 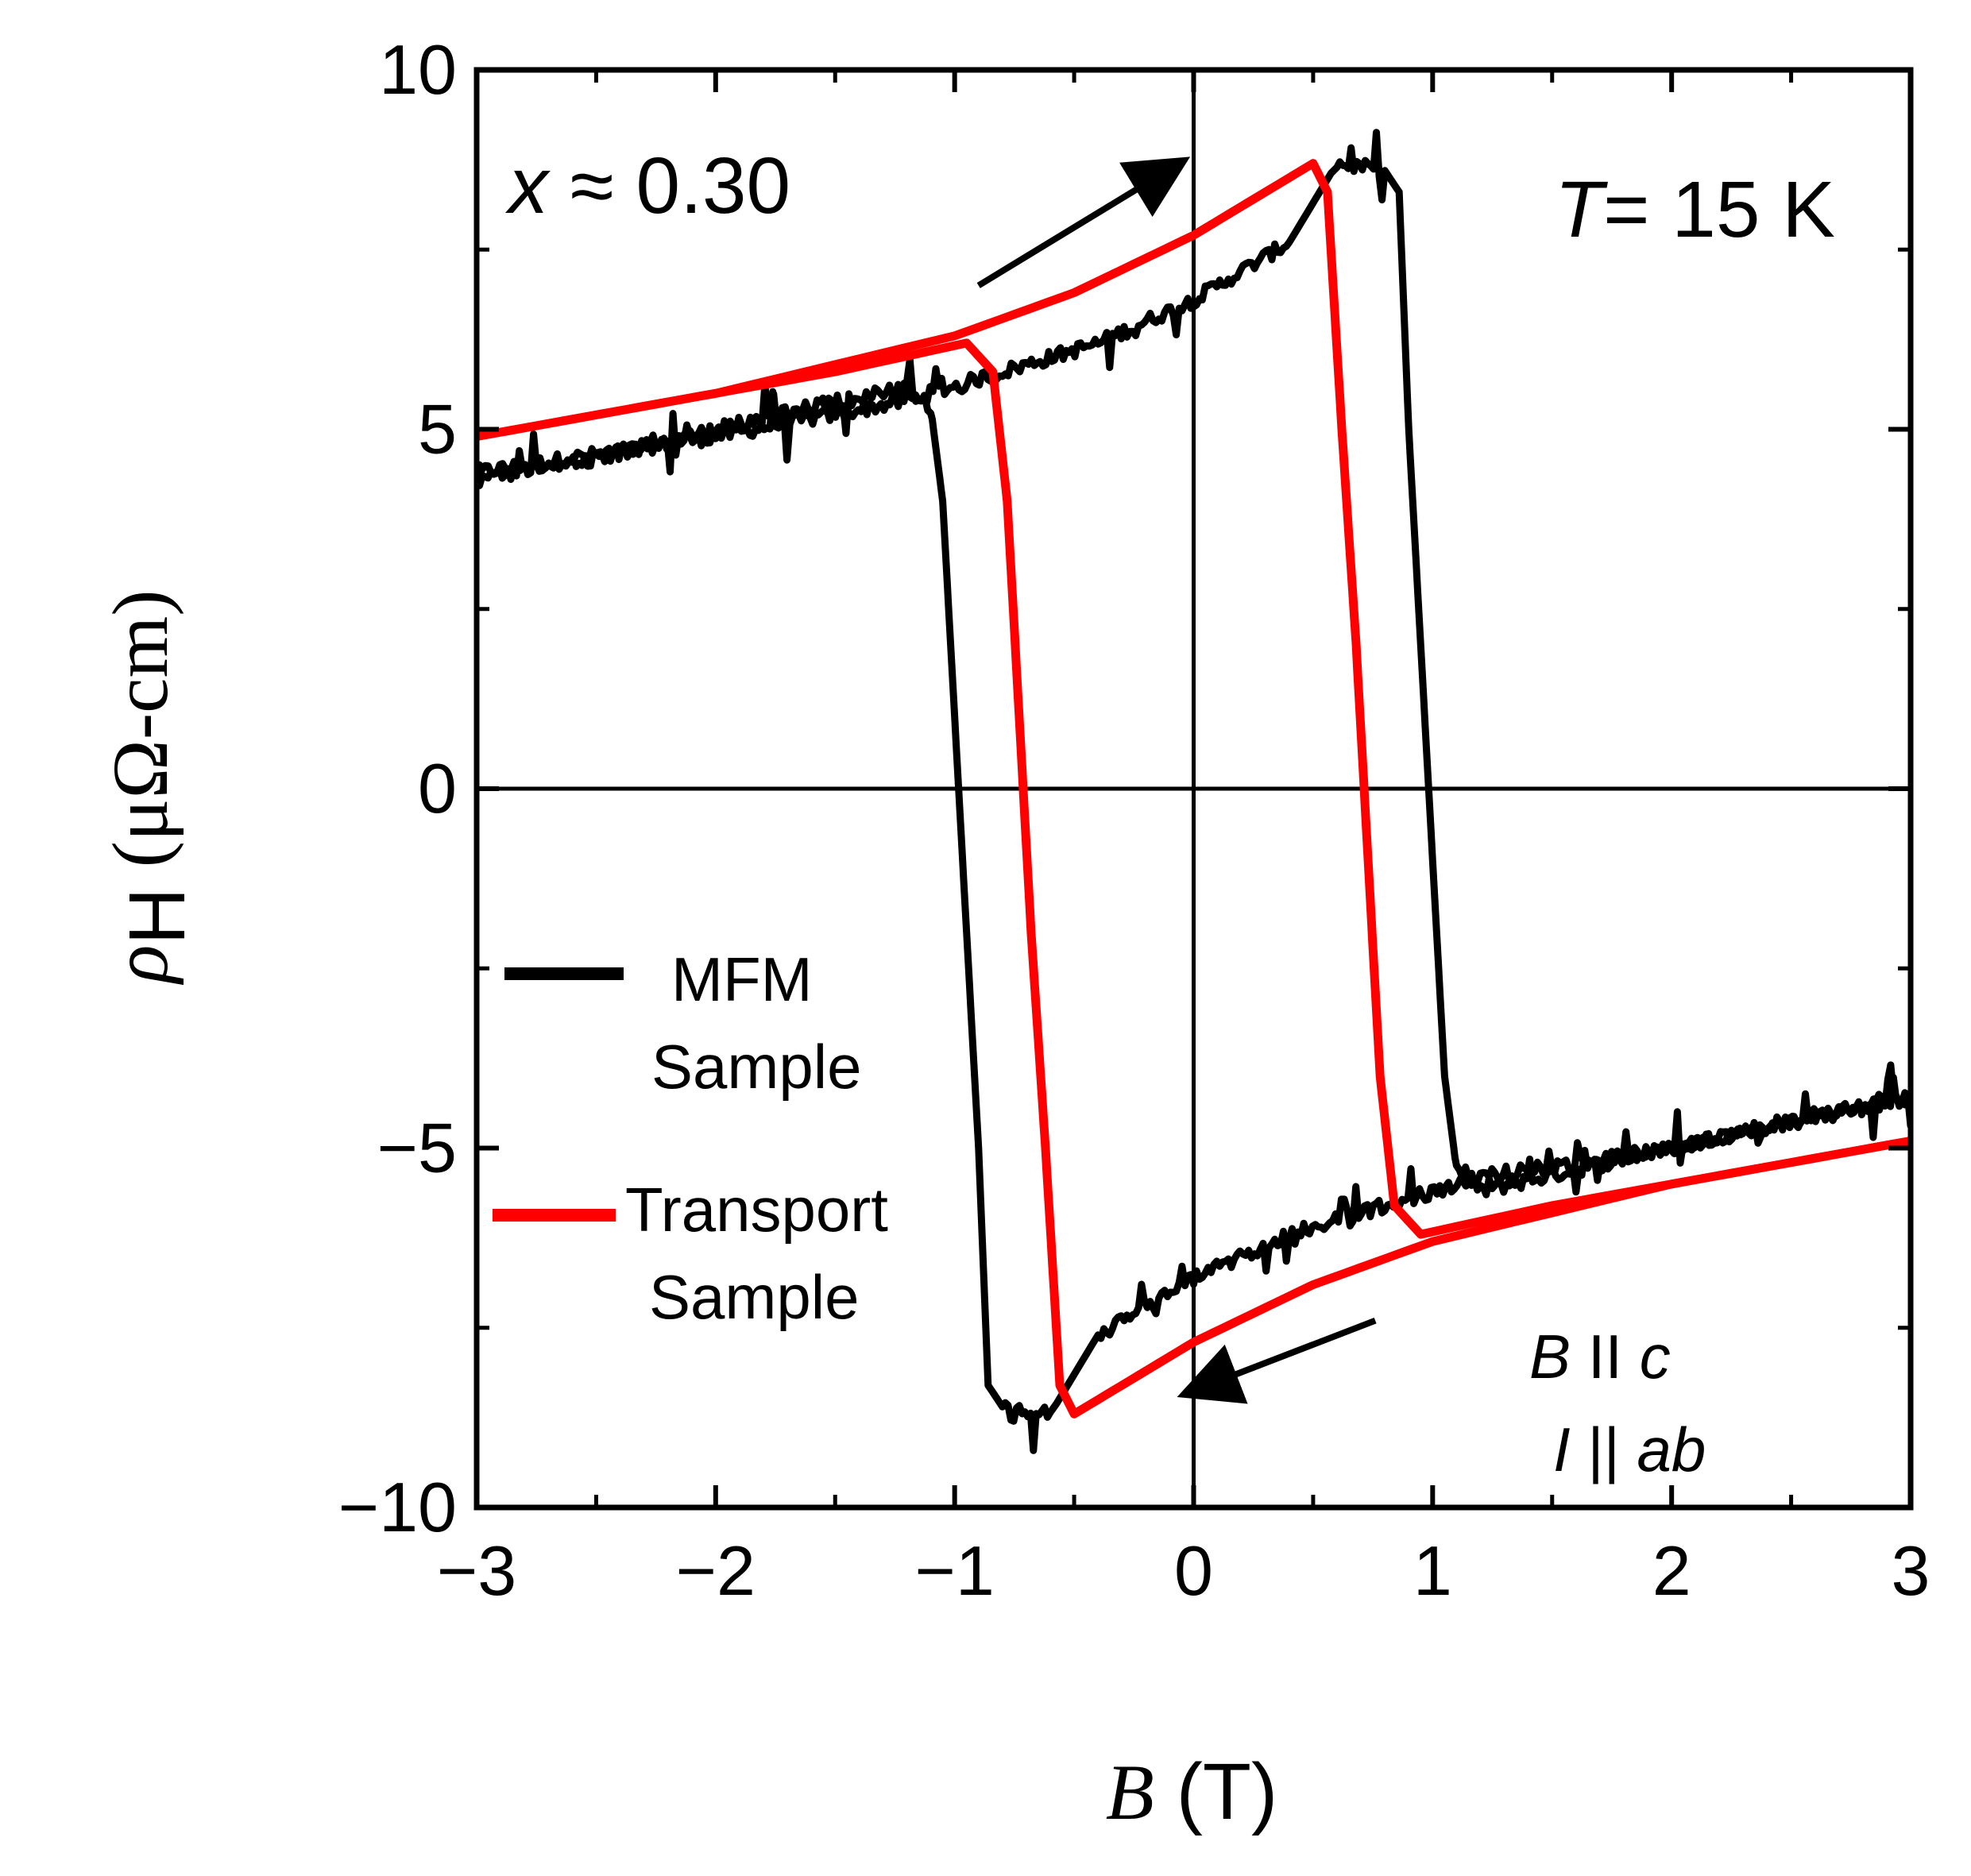 What do you see at coordinates (716, 1570) in the screenshot?
I see `x-tick-label: −2` at bounding box center [716, 1570].